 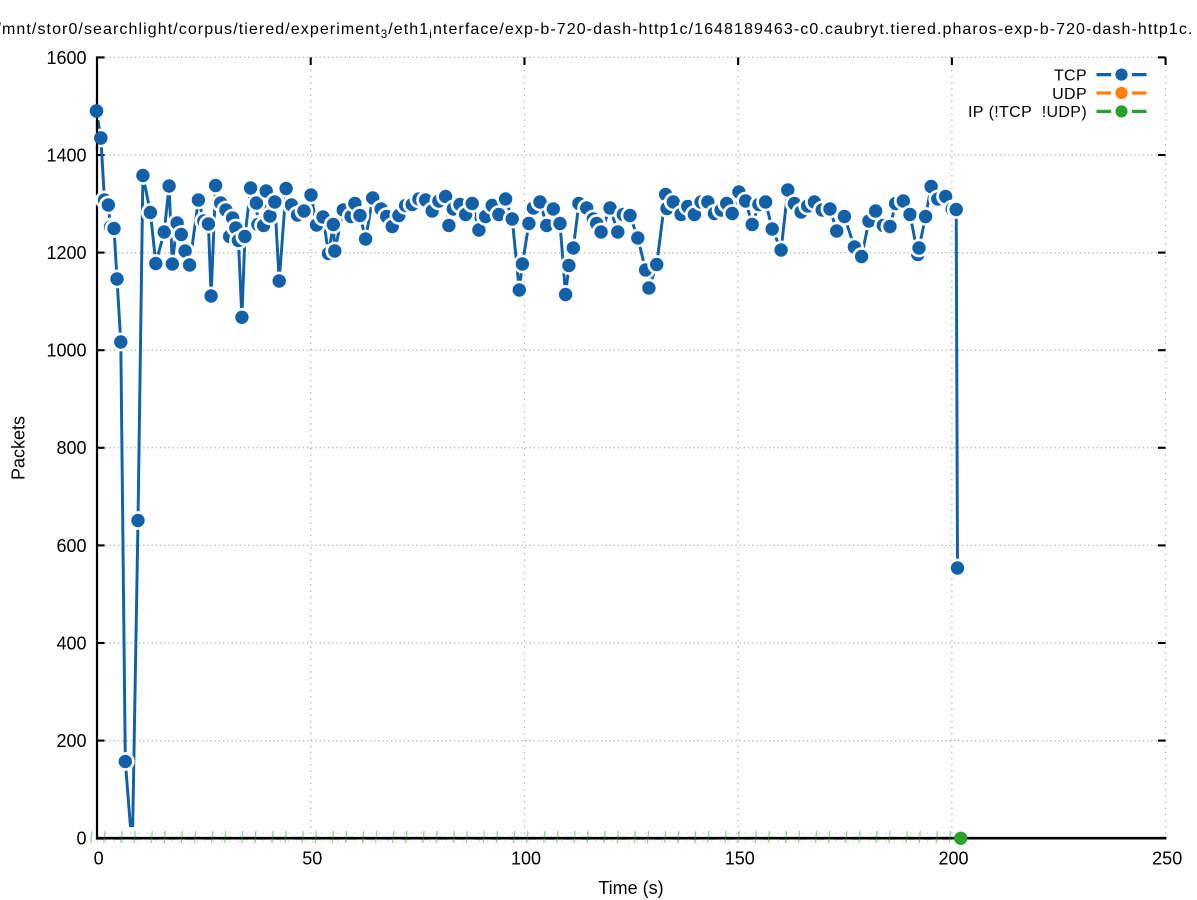 What do you see at coordinates (1069, 94) in the screenshot?
I see `svg-text: UDP` at bounding box center [1069, 94].